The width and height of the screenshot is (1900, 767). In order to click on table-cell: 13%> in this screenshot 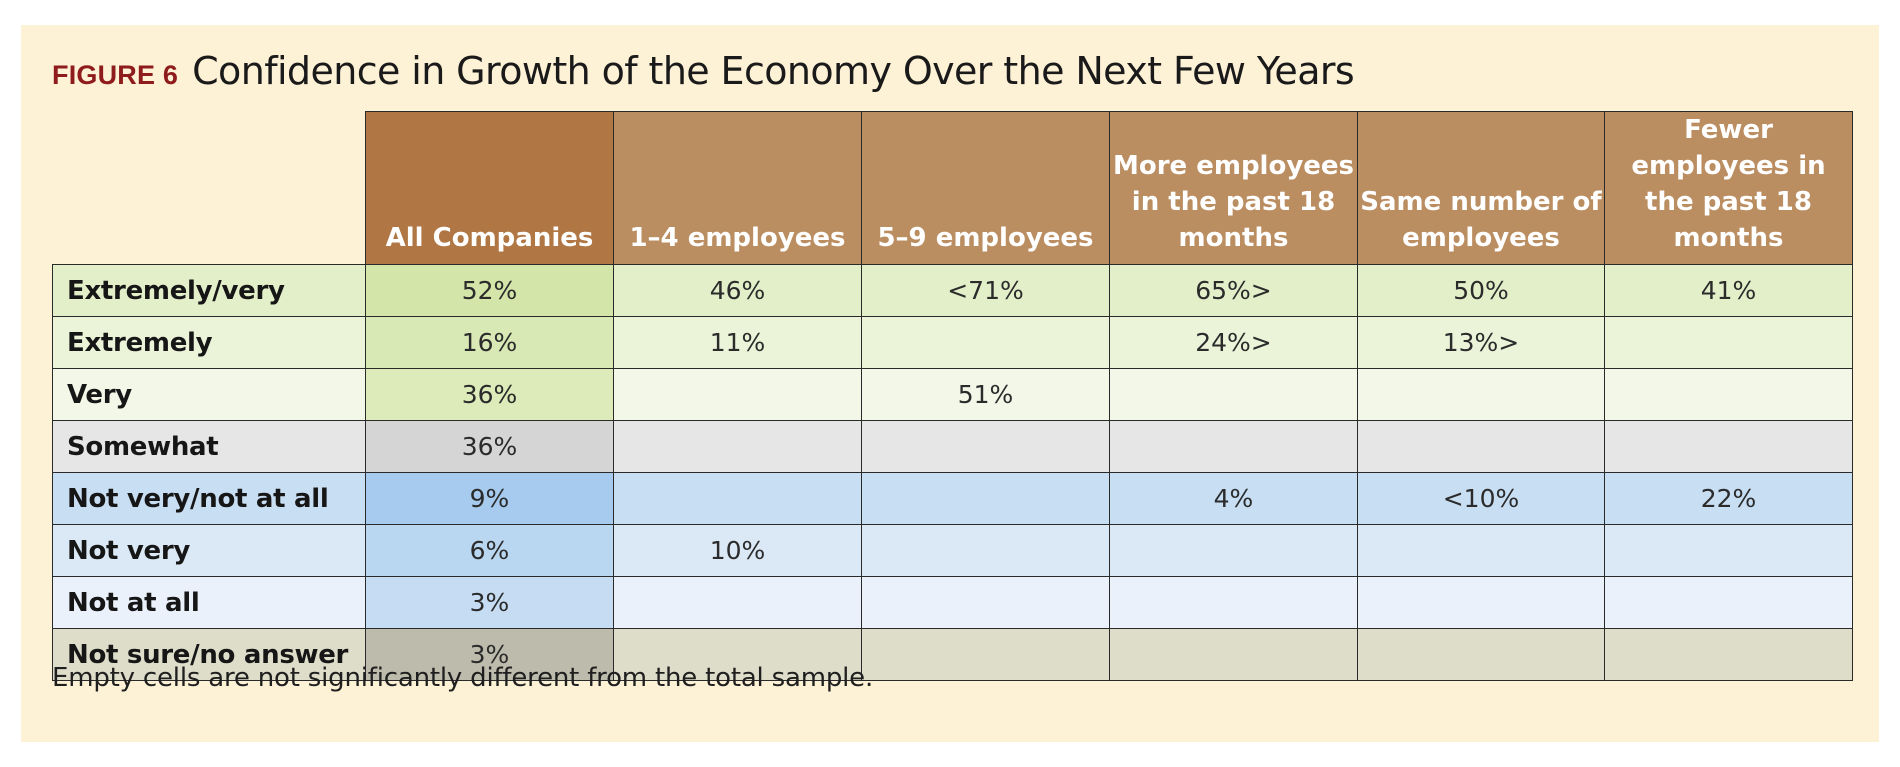, I will do `click(1481, 342)`.